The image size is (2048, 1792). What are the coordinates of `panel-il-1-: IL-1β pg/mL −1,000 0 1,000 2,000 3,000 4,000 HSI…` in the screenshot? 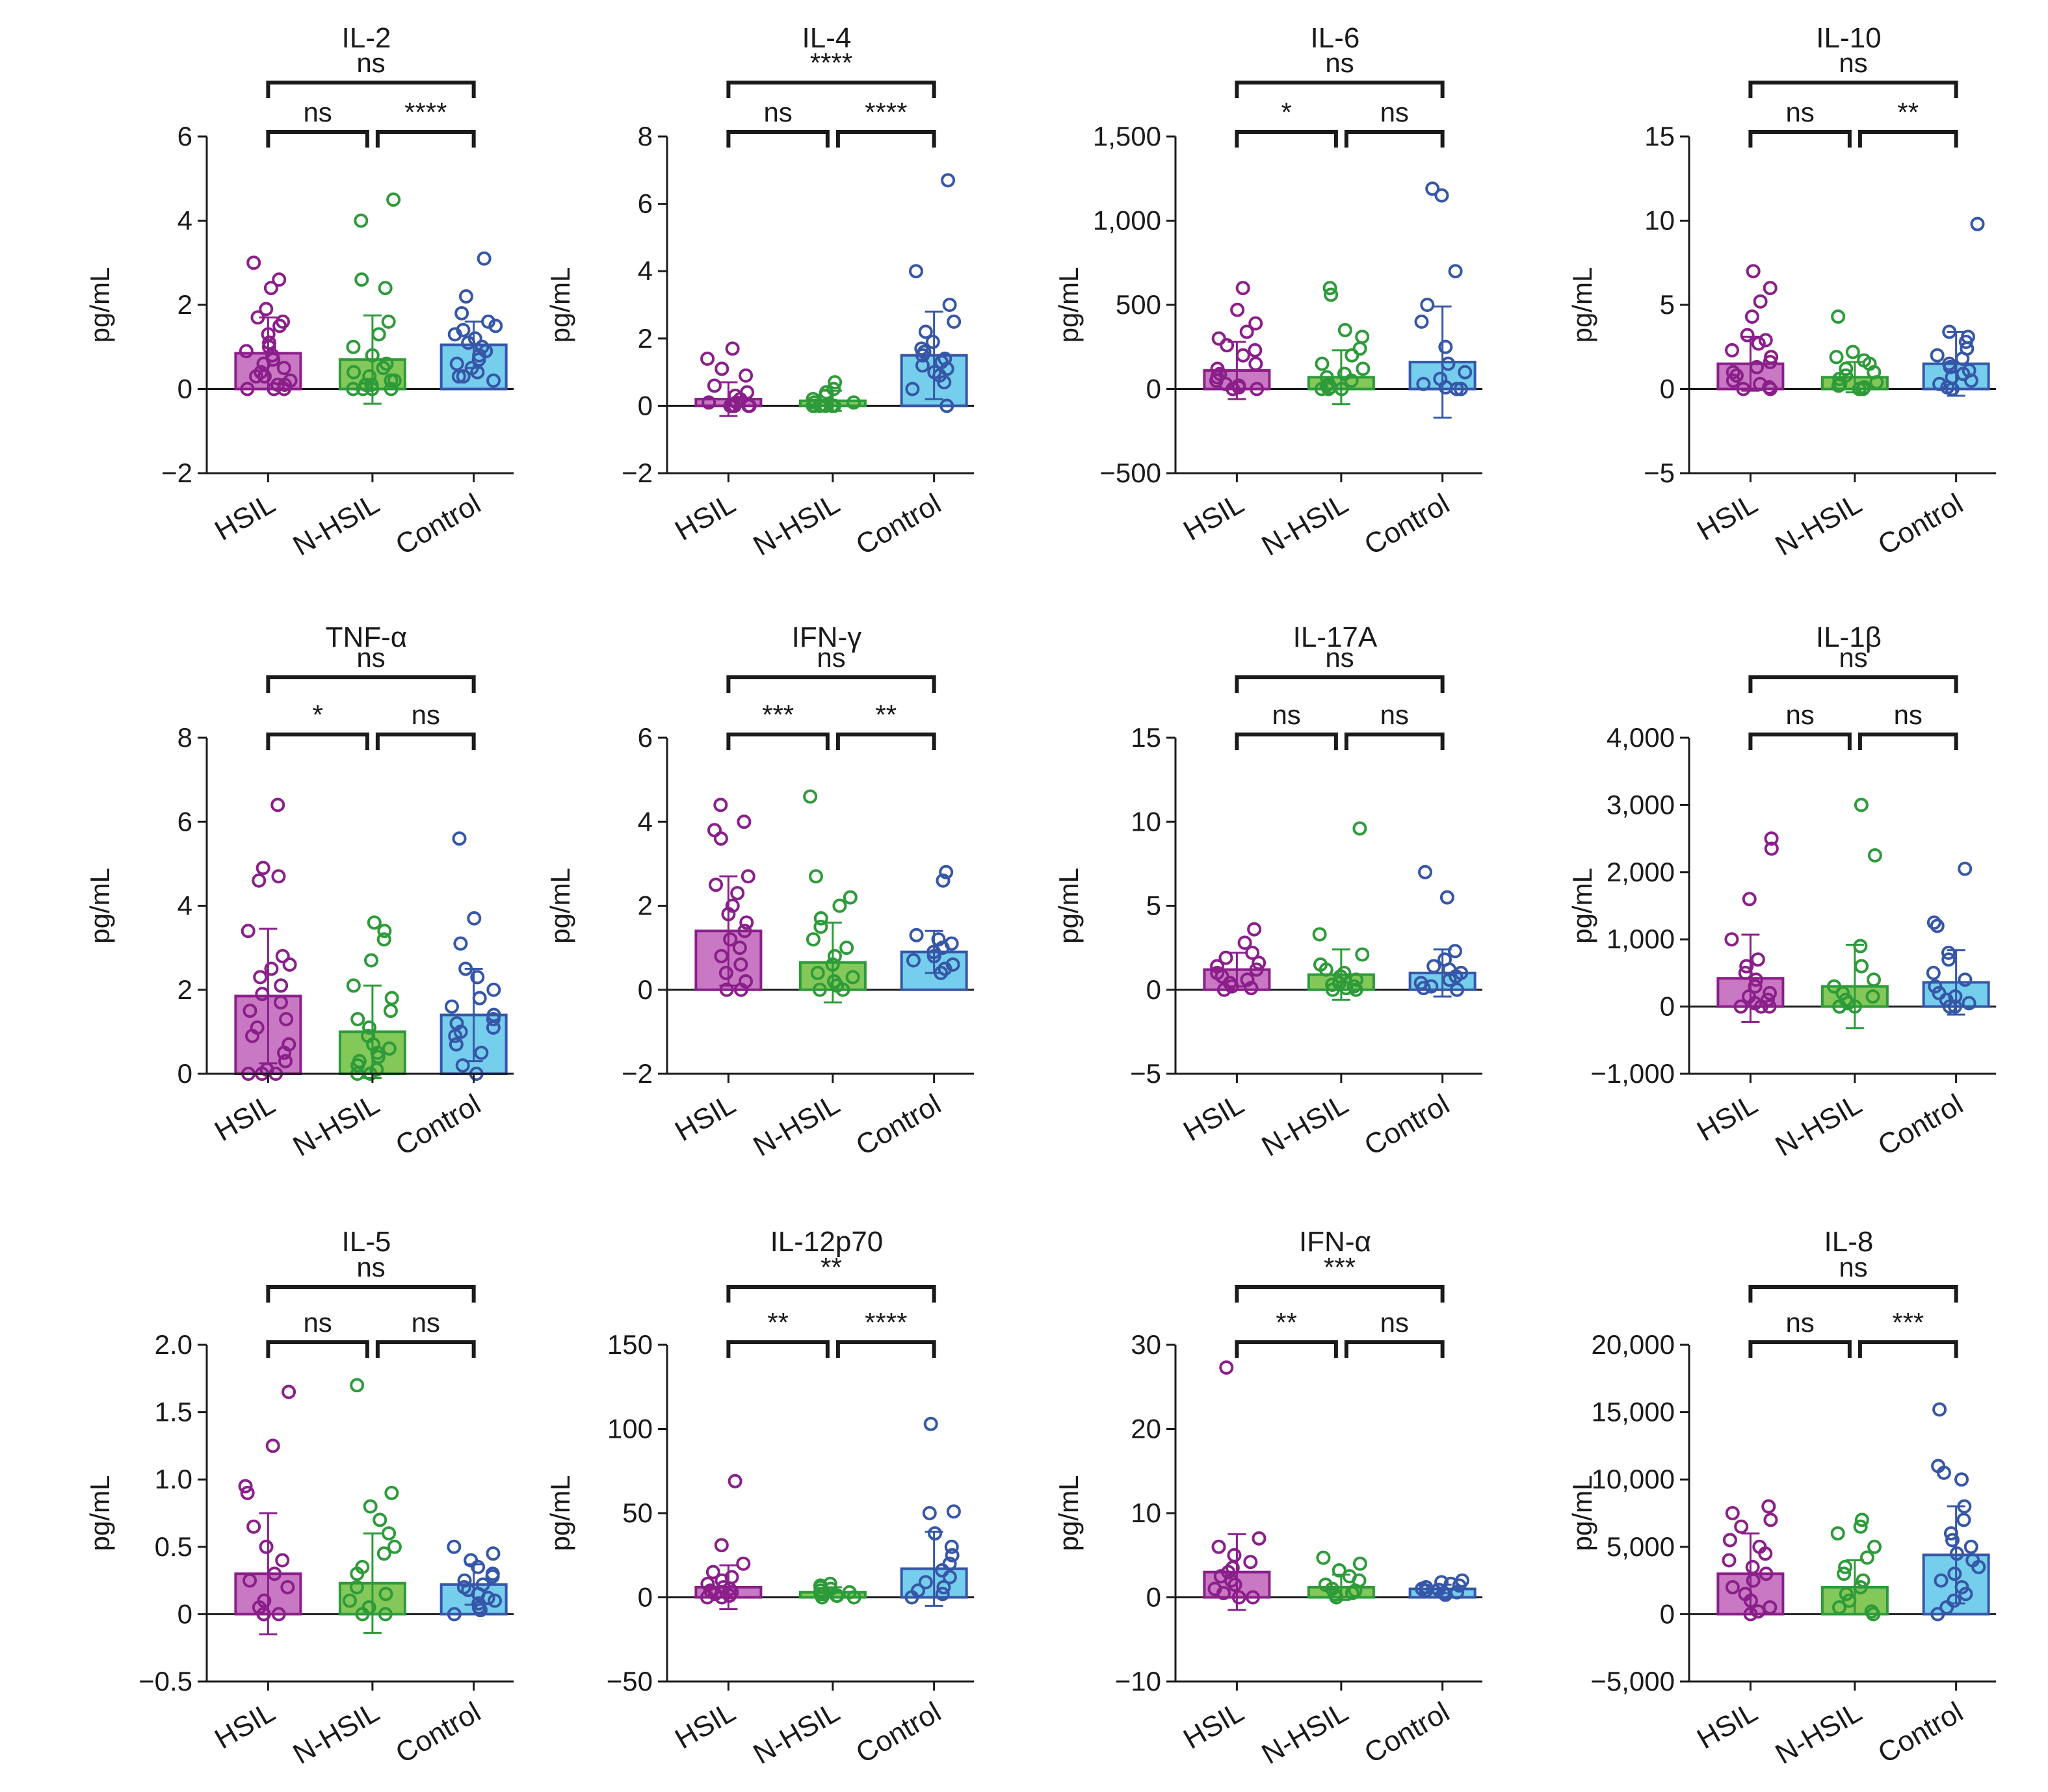 It's located at (1781, 892).